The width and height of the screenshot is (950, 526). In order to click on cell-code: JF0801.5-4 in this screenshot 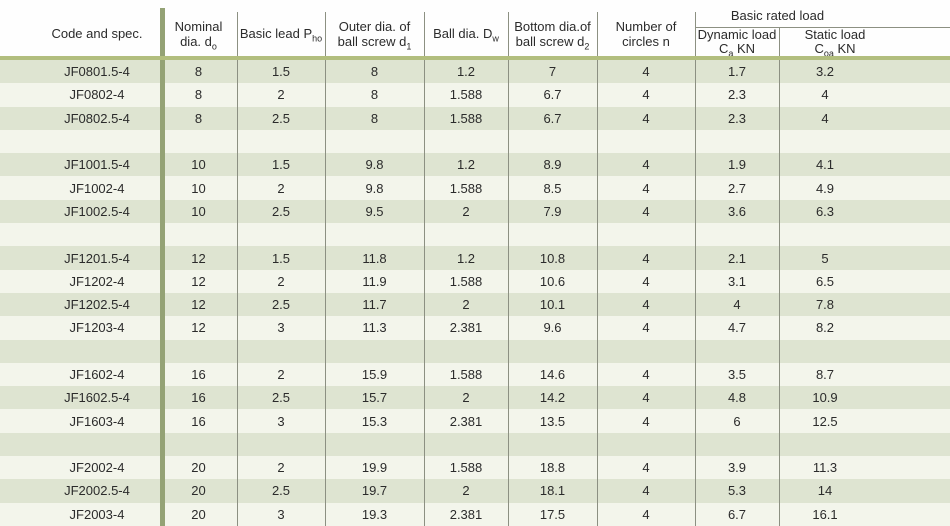, I will do `click(97, 72)`.